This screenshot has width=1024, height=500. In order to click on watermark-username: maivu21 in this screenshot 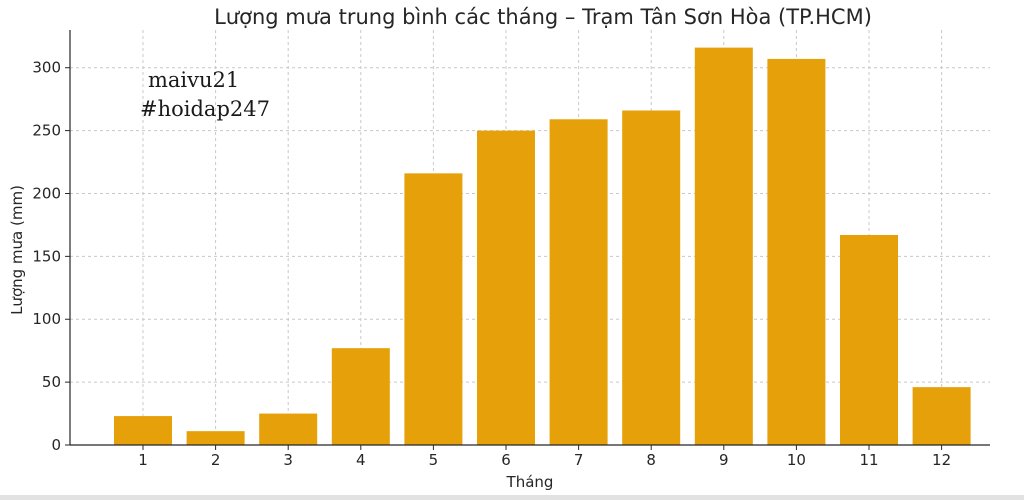, I will do `click(193, 80)`.